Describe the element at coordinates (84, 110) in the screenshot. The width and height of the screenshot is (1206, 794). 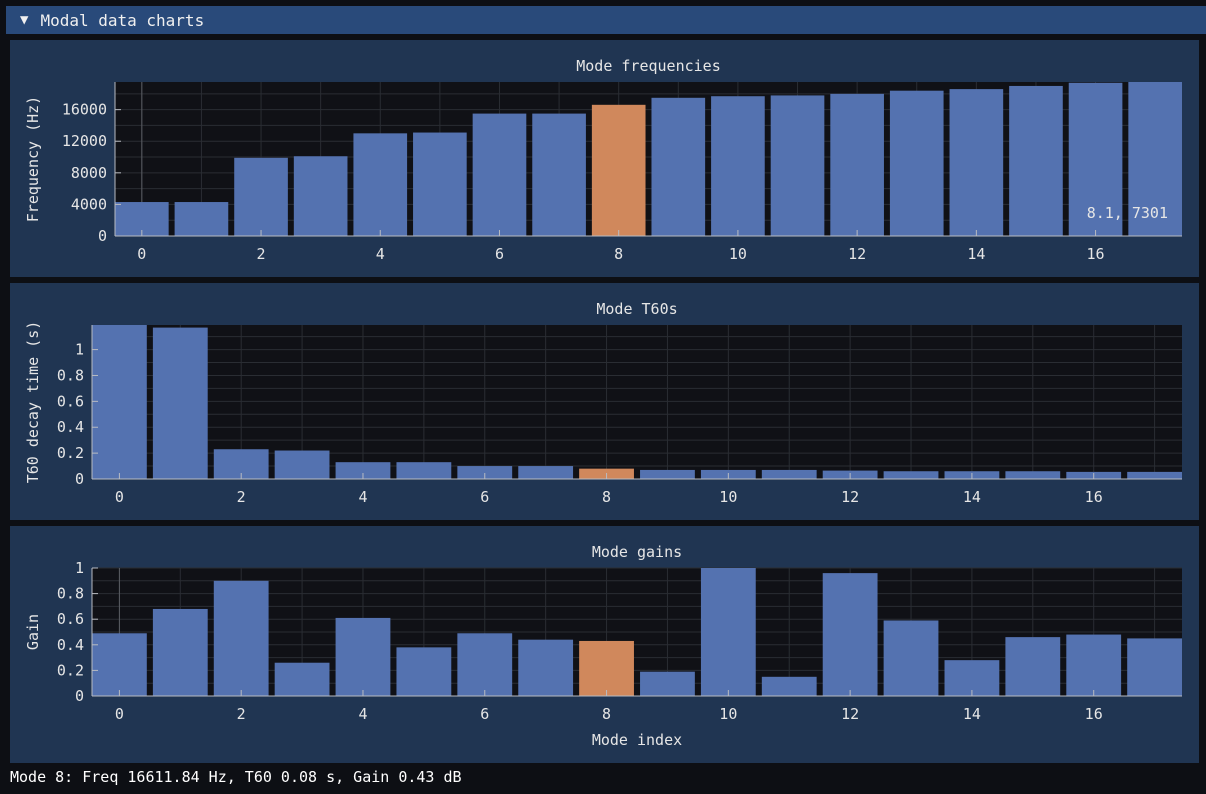
I see `y-tick-label: 16000` at that location.